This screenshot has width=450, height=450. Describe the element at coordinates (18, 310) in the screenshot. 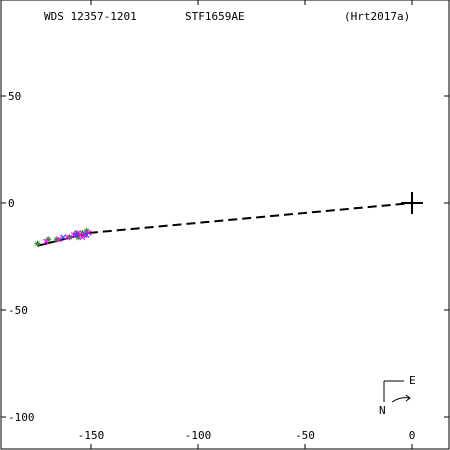

I see `y-tick-label: -50` at that location.